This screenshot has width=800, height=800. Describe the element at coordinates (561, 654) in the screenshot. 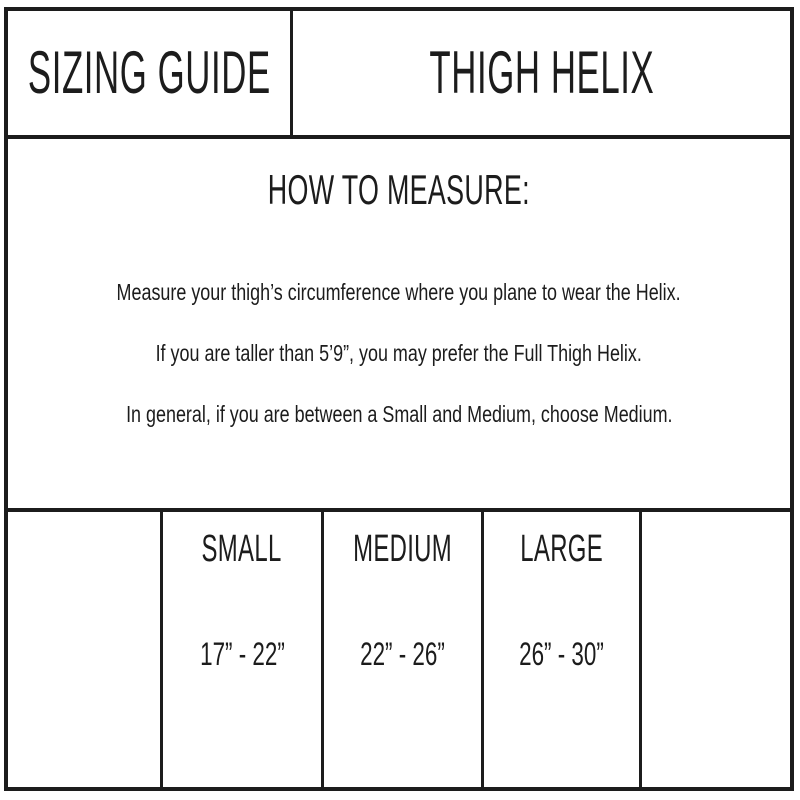

I see `size-range-large: 26” - 30”` at that location.